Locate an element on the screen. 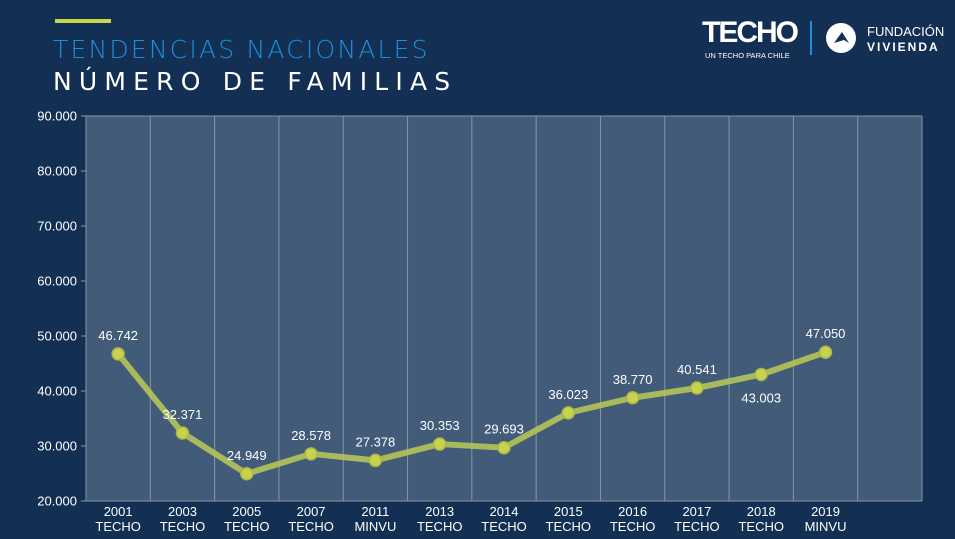 Image resolution: width=955 pixels, height=539 pixels. x-tick-label-year: 2011 is located at coordinates (375, 511).